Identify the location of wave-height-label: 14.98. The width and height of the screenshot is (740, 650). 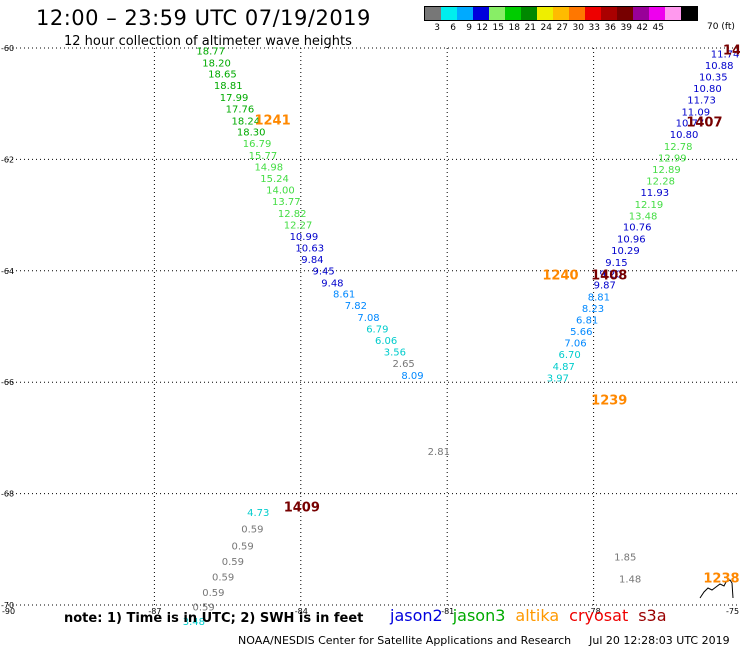
(268, 168).